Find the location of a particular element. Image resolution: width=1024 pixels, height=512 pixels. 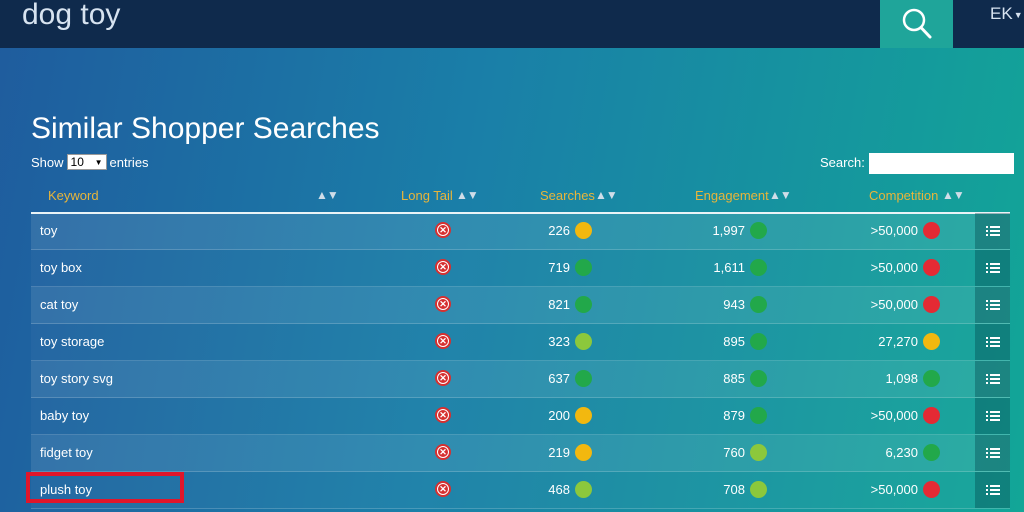

column-header-competition: Competition is located at coordinates (904, 195).